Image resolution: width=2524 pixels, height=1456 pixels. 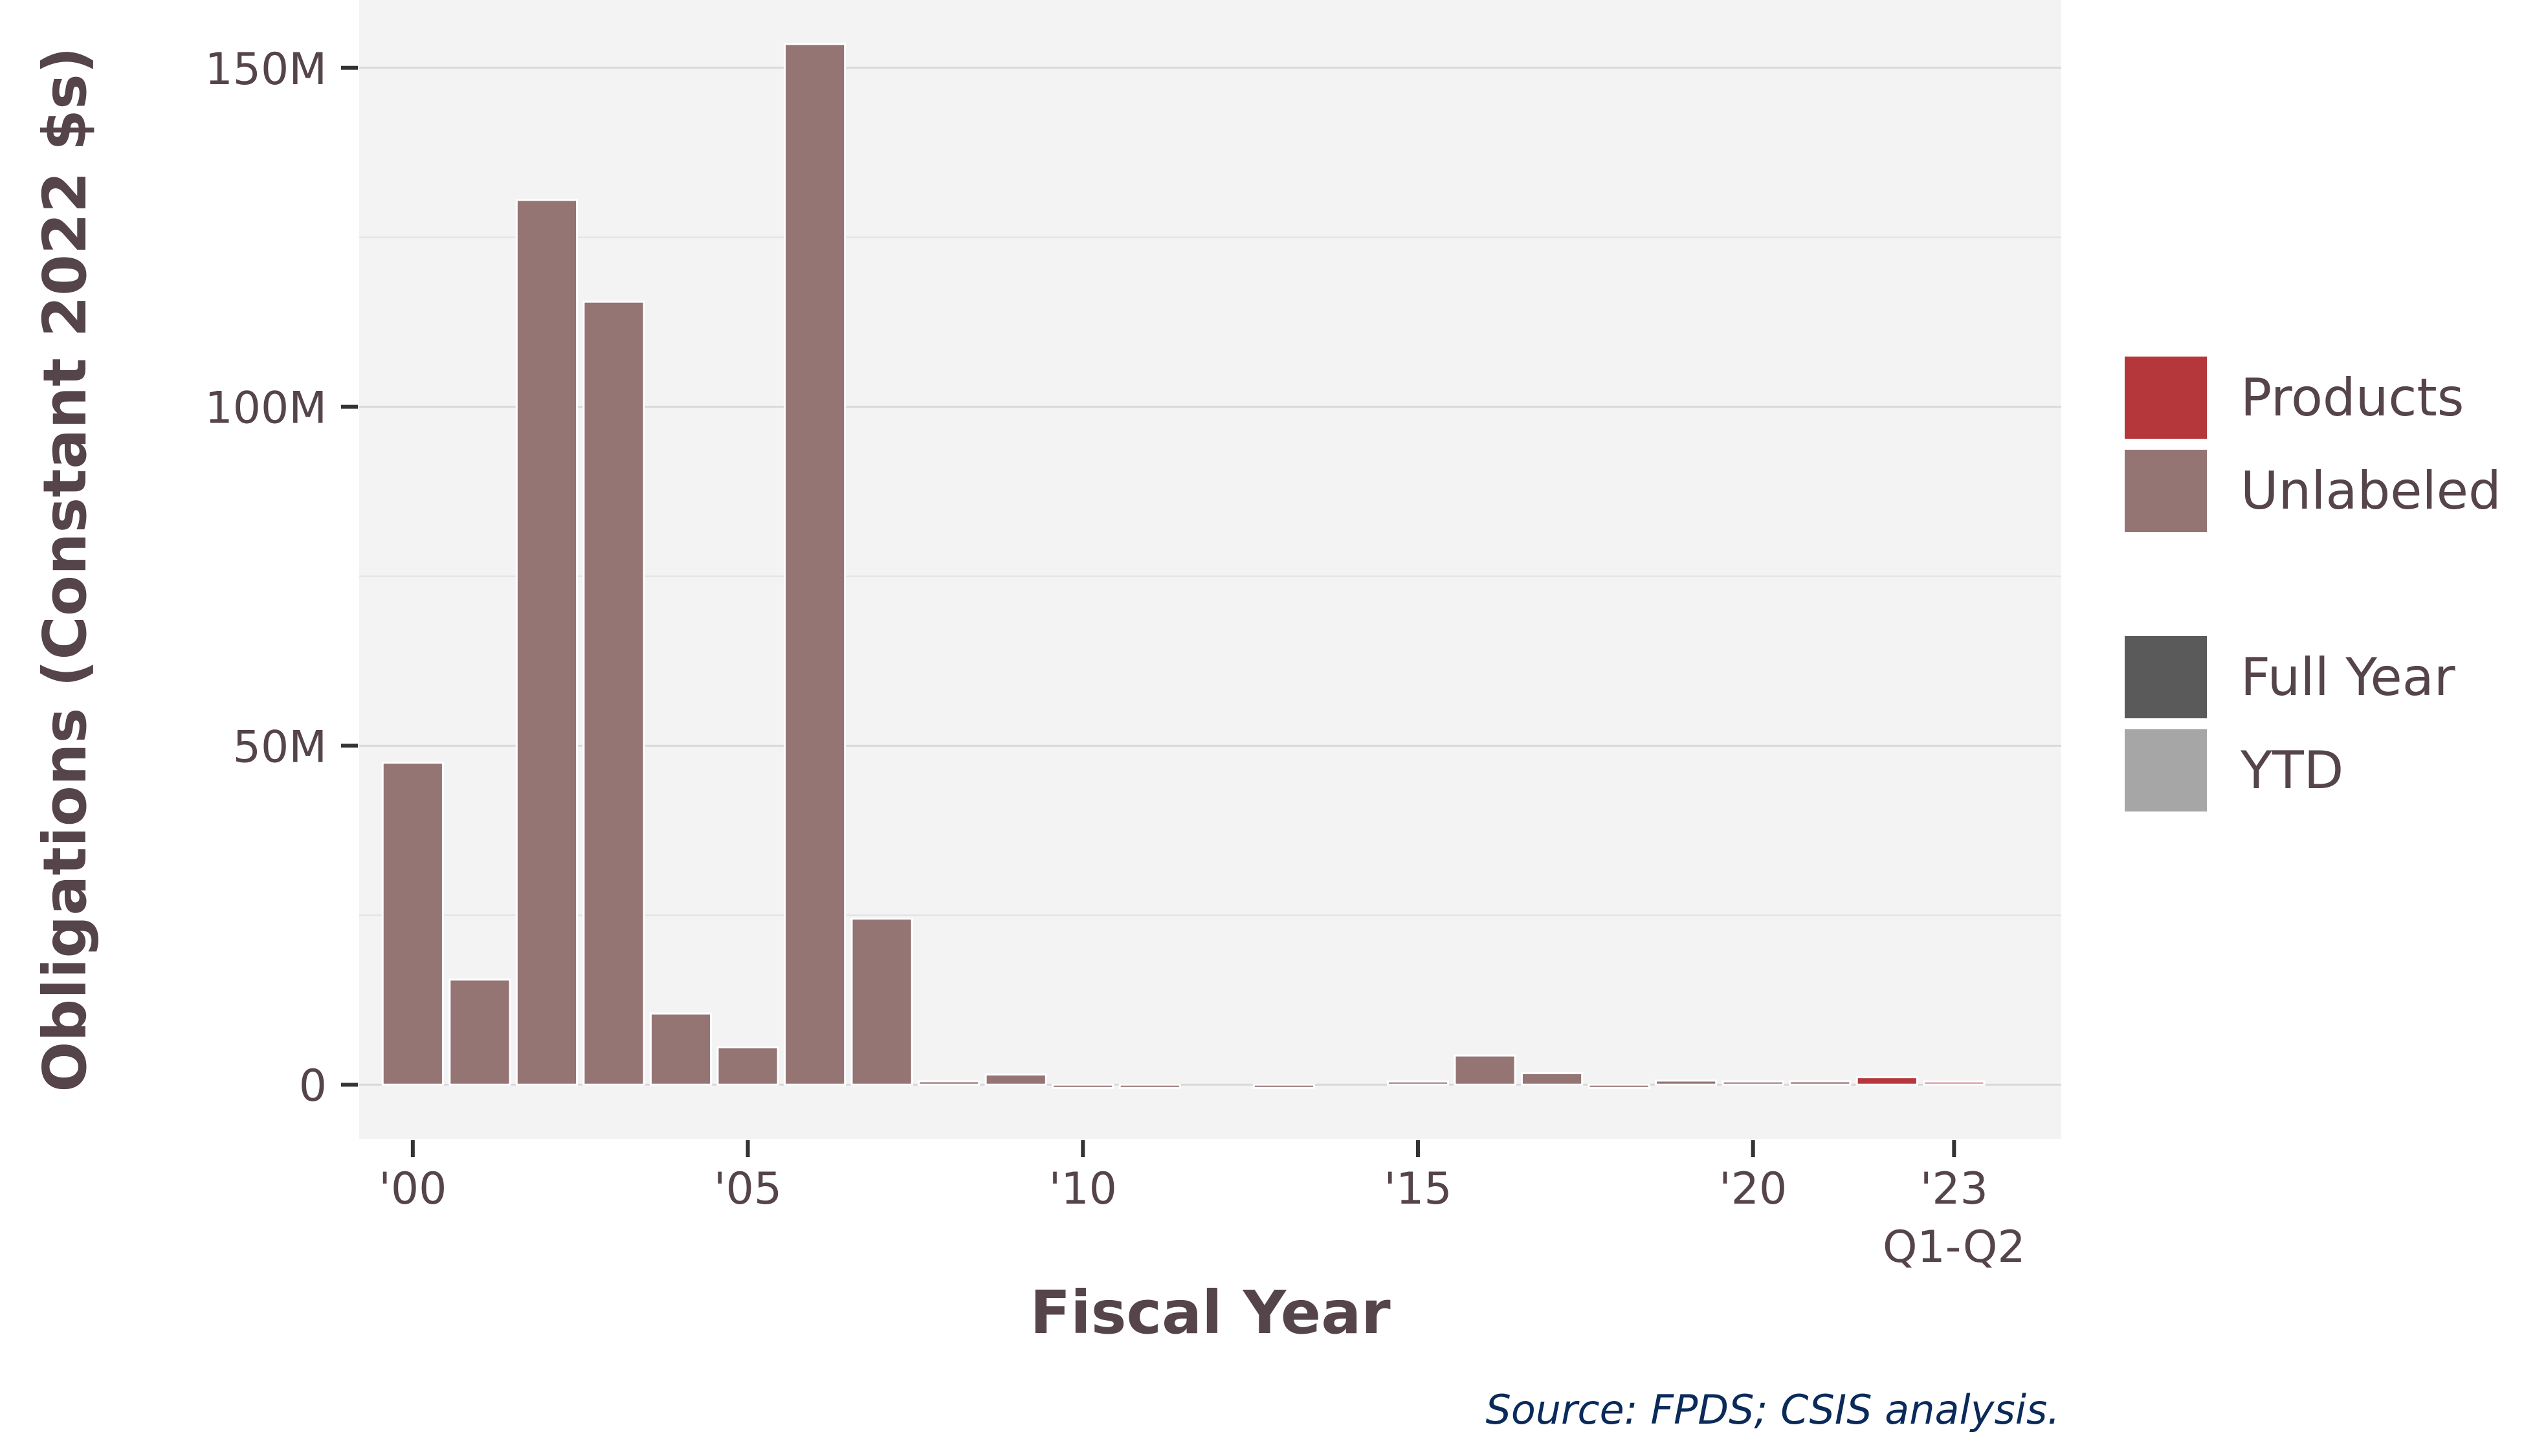 I want to click on y-axis: 0 50M 100M 150M, so click(x=281, y=578).